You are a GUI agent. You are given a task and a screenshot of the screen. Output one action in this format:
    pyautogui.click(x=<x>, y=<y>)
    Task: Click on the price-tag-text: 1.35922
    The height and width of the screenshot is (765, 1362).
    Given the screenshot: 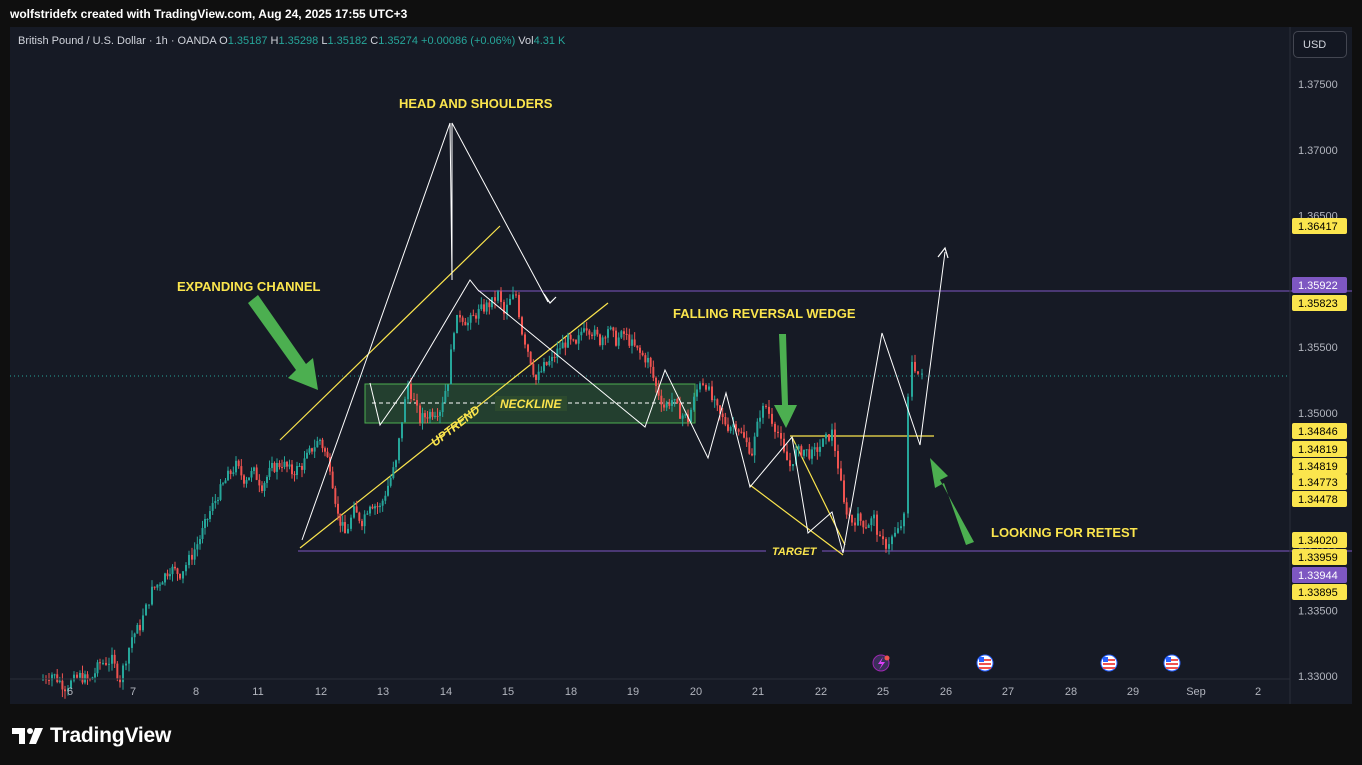 What is the action you would take?
    pyautogui.click(x=1318, y=286)
    